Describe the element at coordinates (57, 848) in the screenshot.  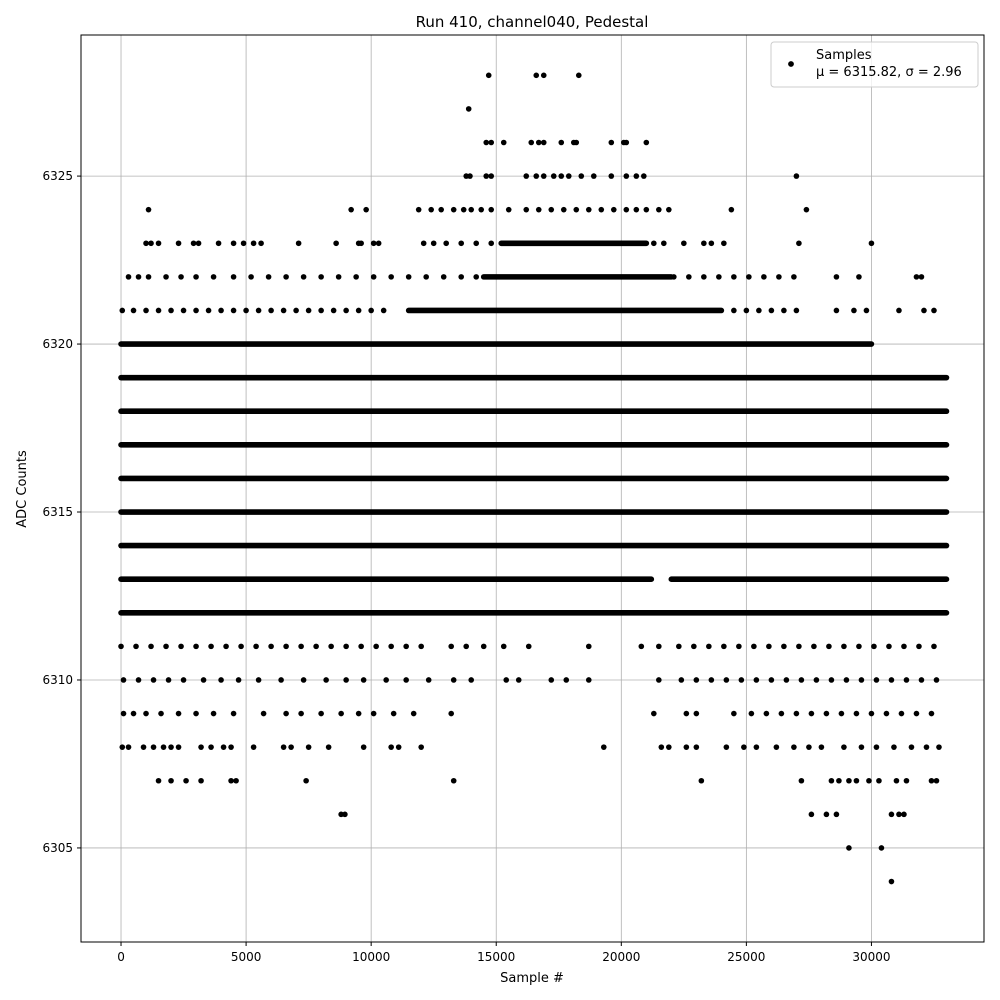
I see `y-tick-label: 6305` at that location.